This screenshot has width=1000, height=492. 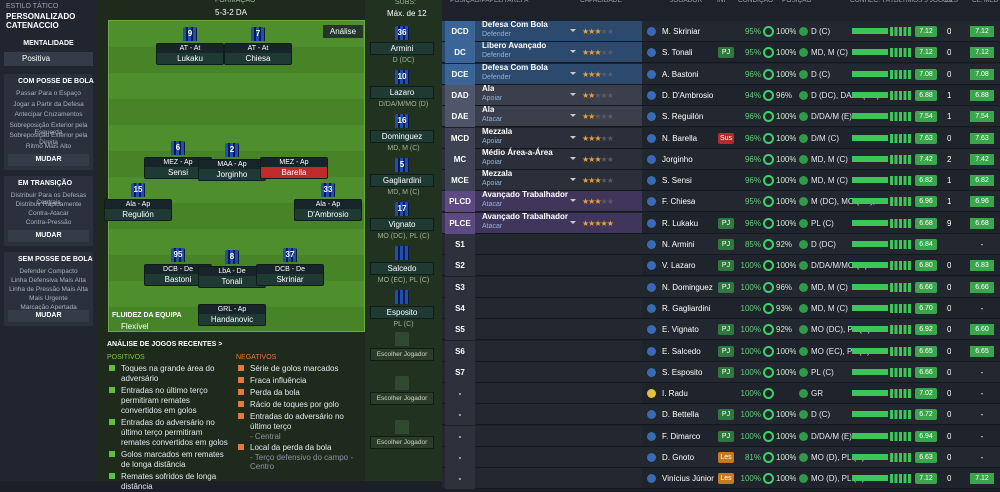 I want to click on player-card: AT - At Lukaku, so click(x=190, y=54).